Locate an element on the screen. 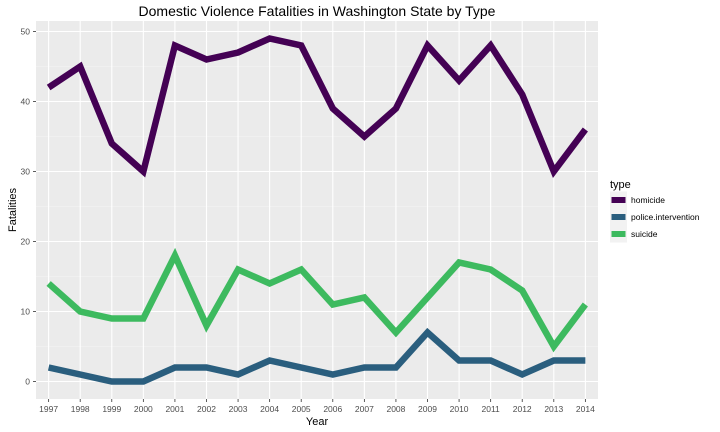  x-tick-label: 1998 is located at coordinates (80, 409).